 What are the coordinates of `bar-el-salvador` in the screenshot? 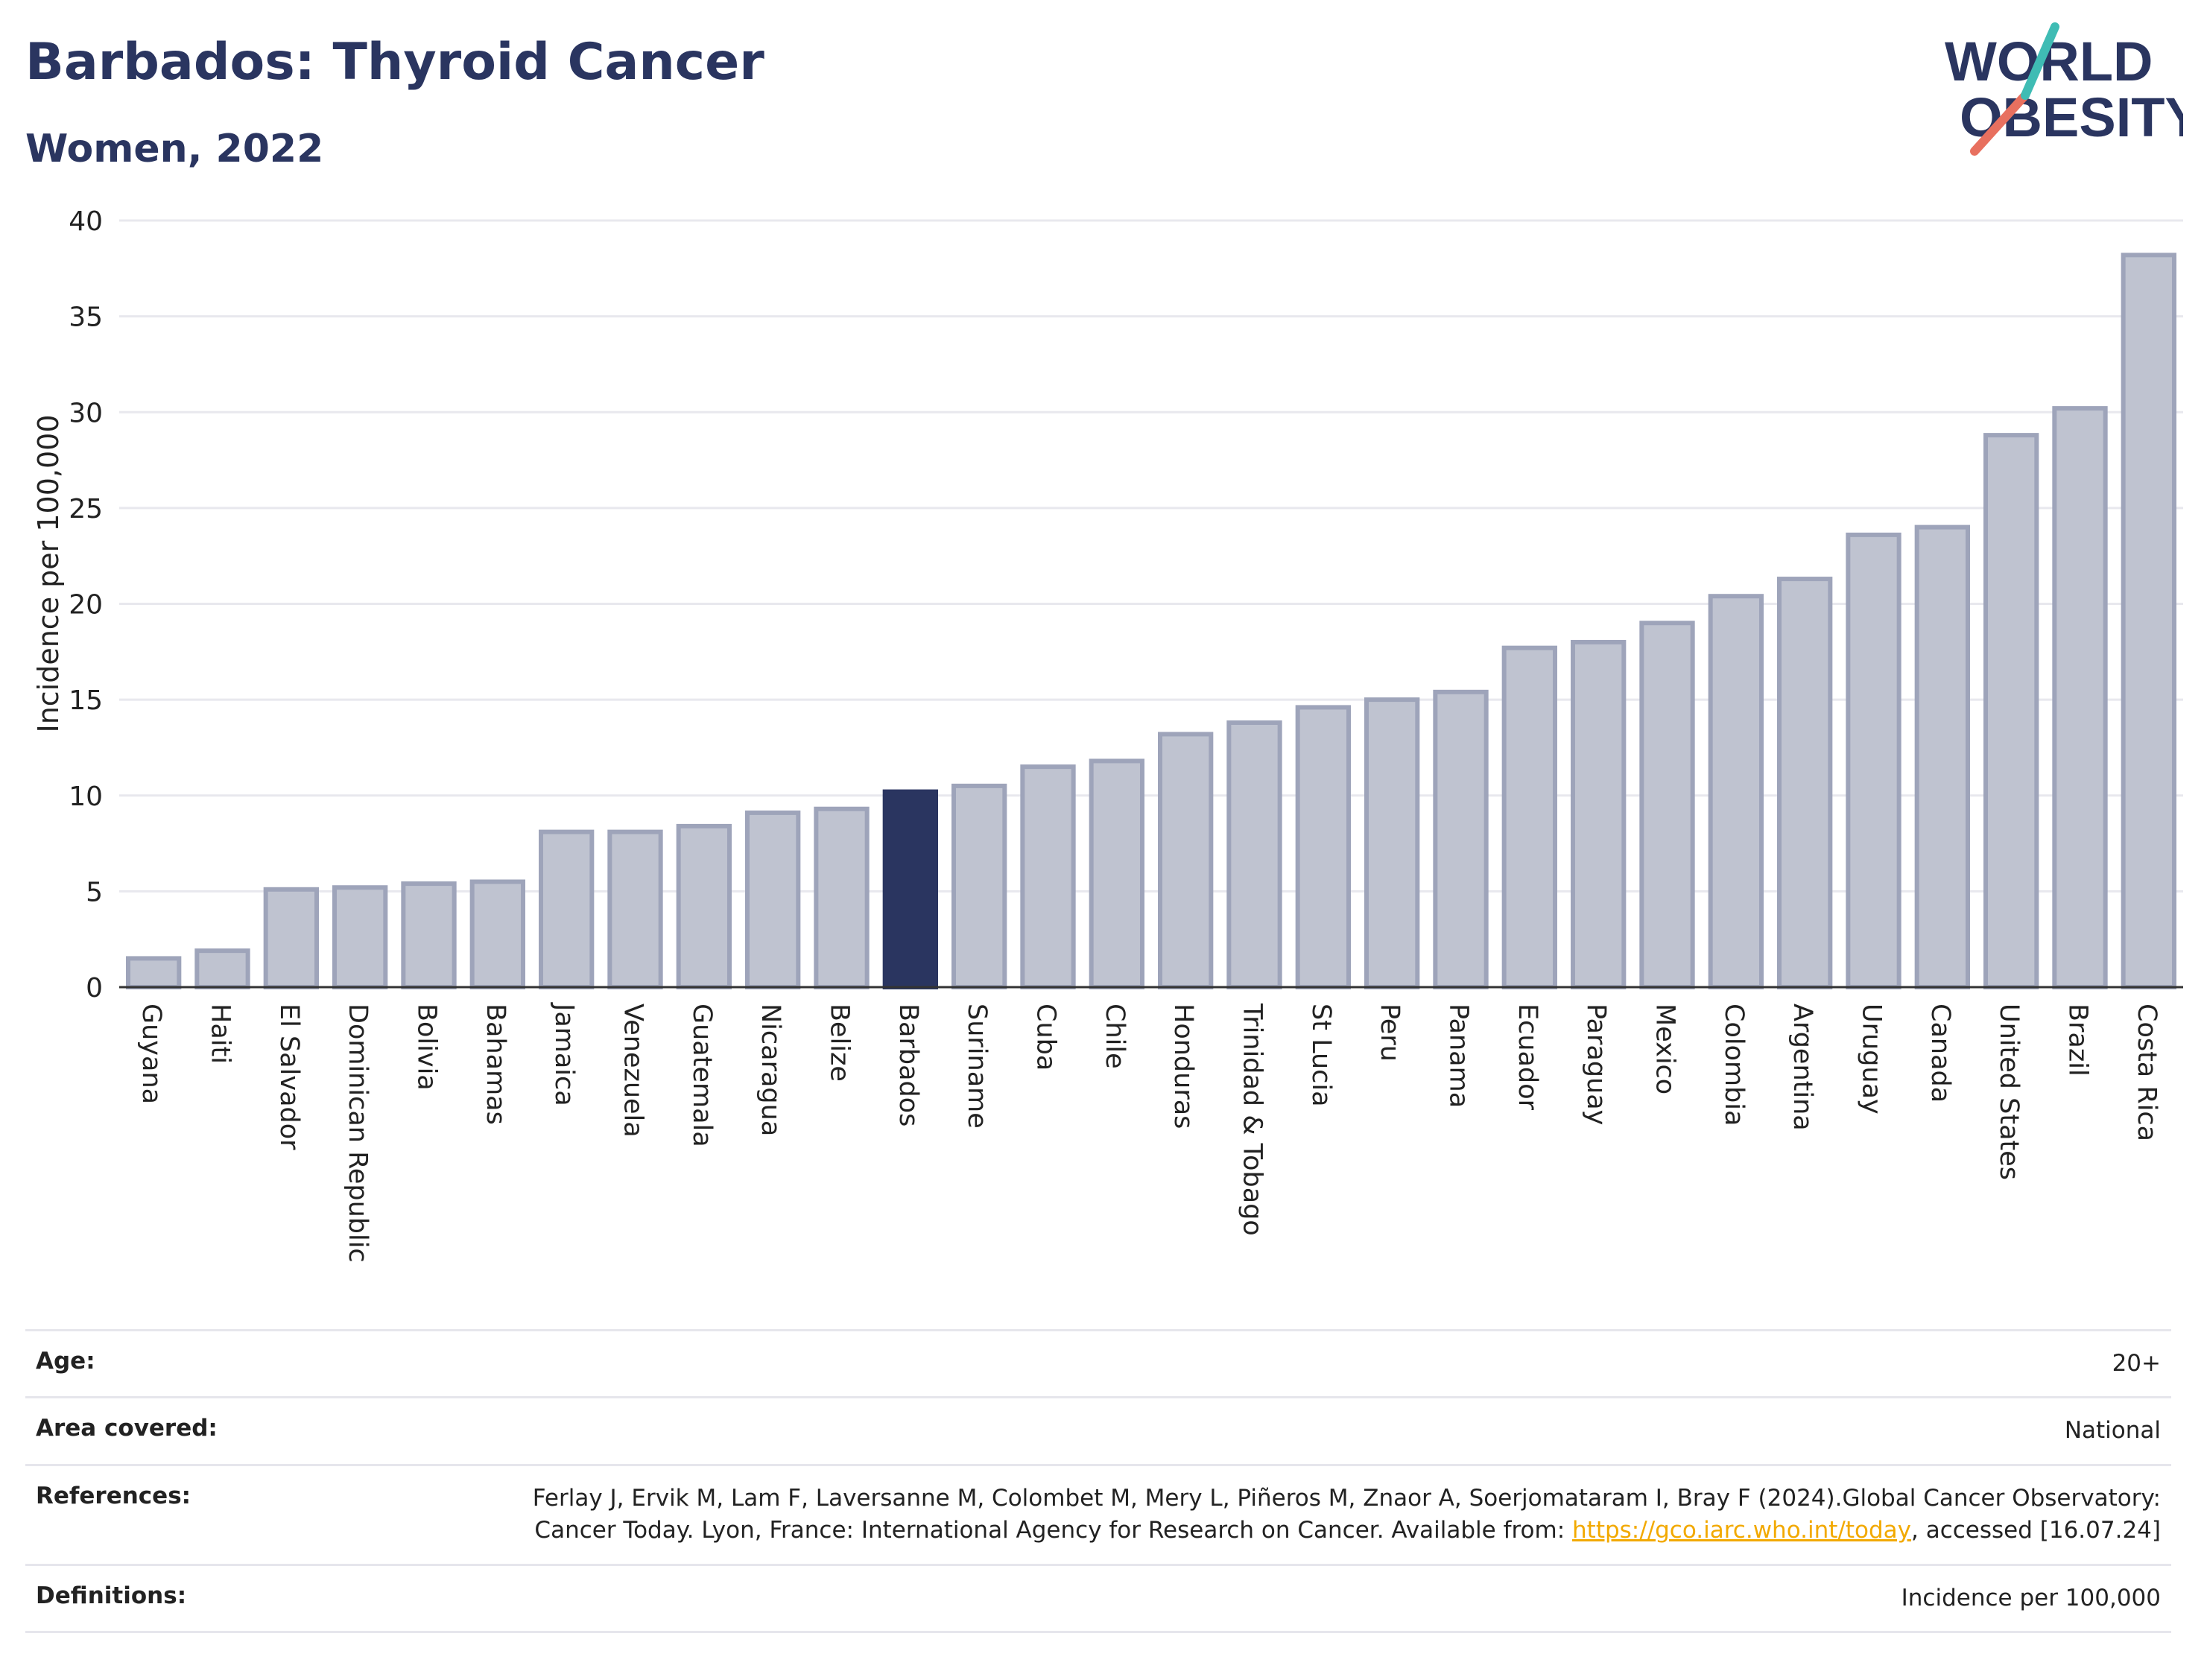 It's located at (291, 938).